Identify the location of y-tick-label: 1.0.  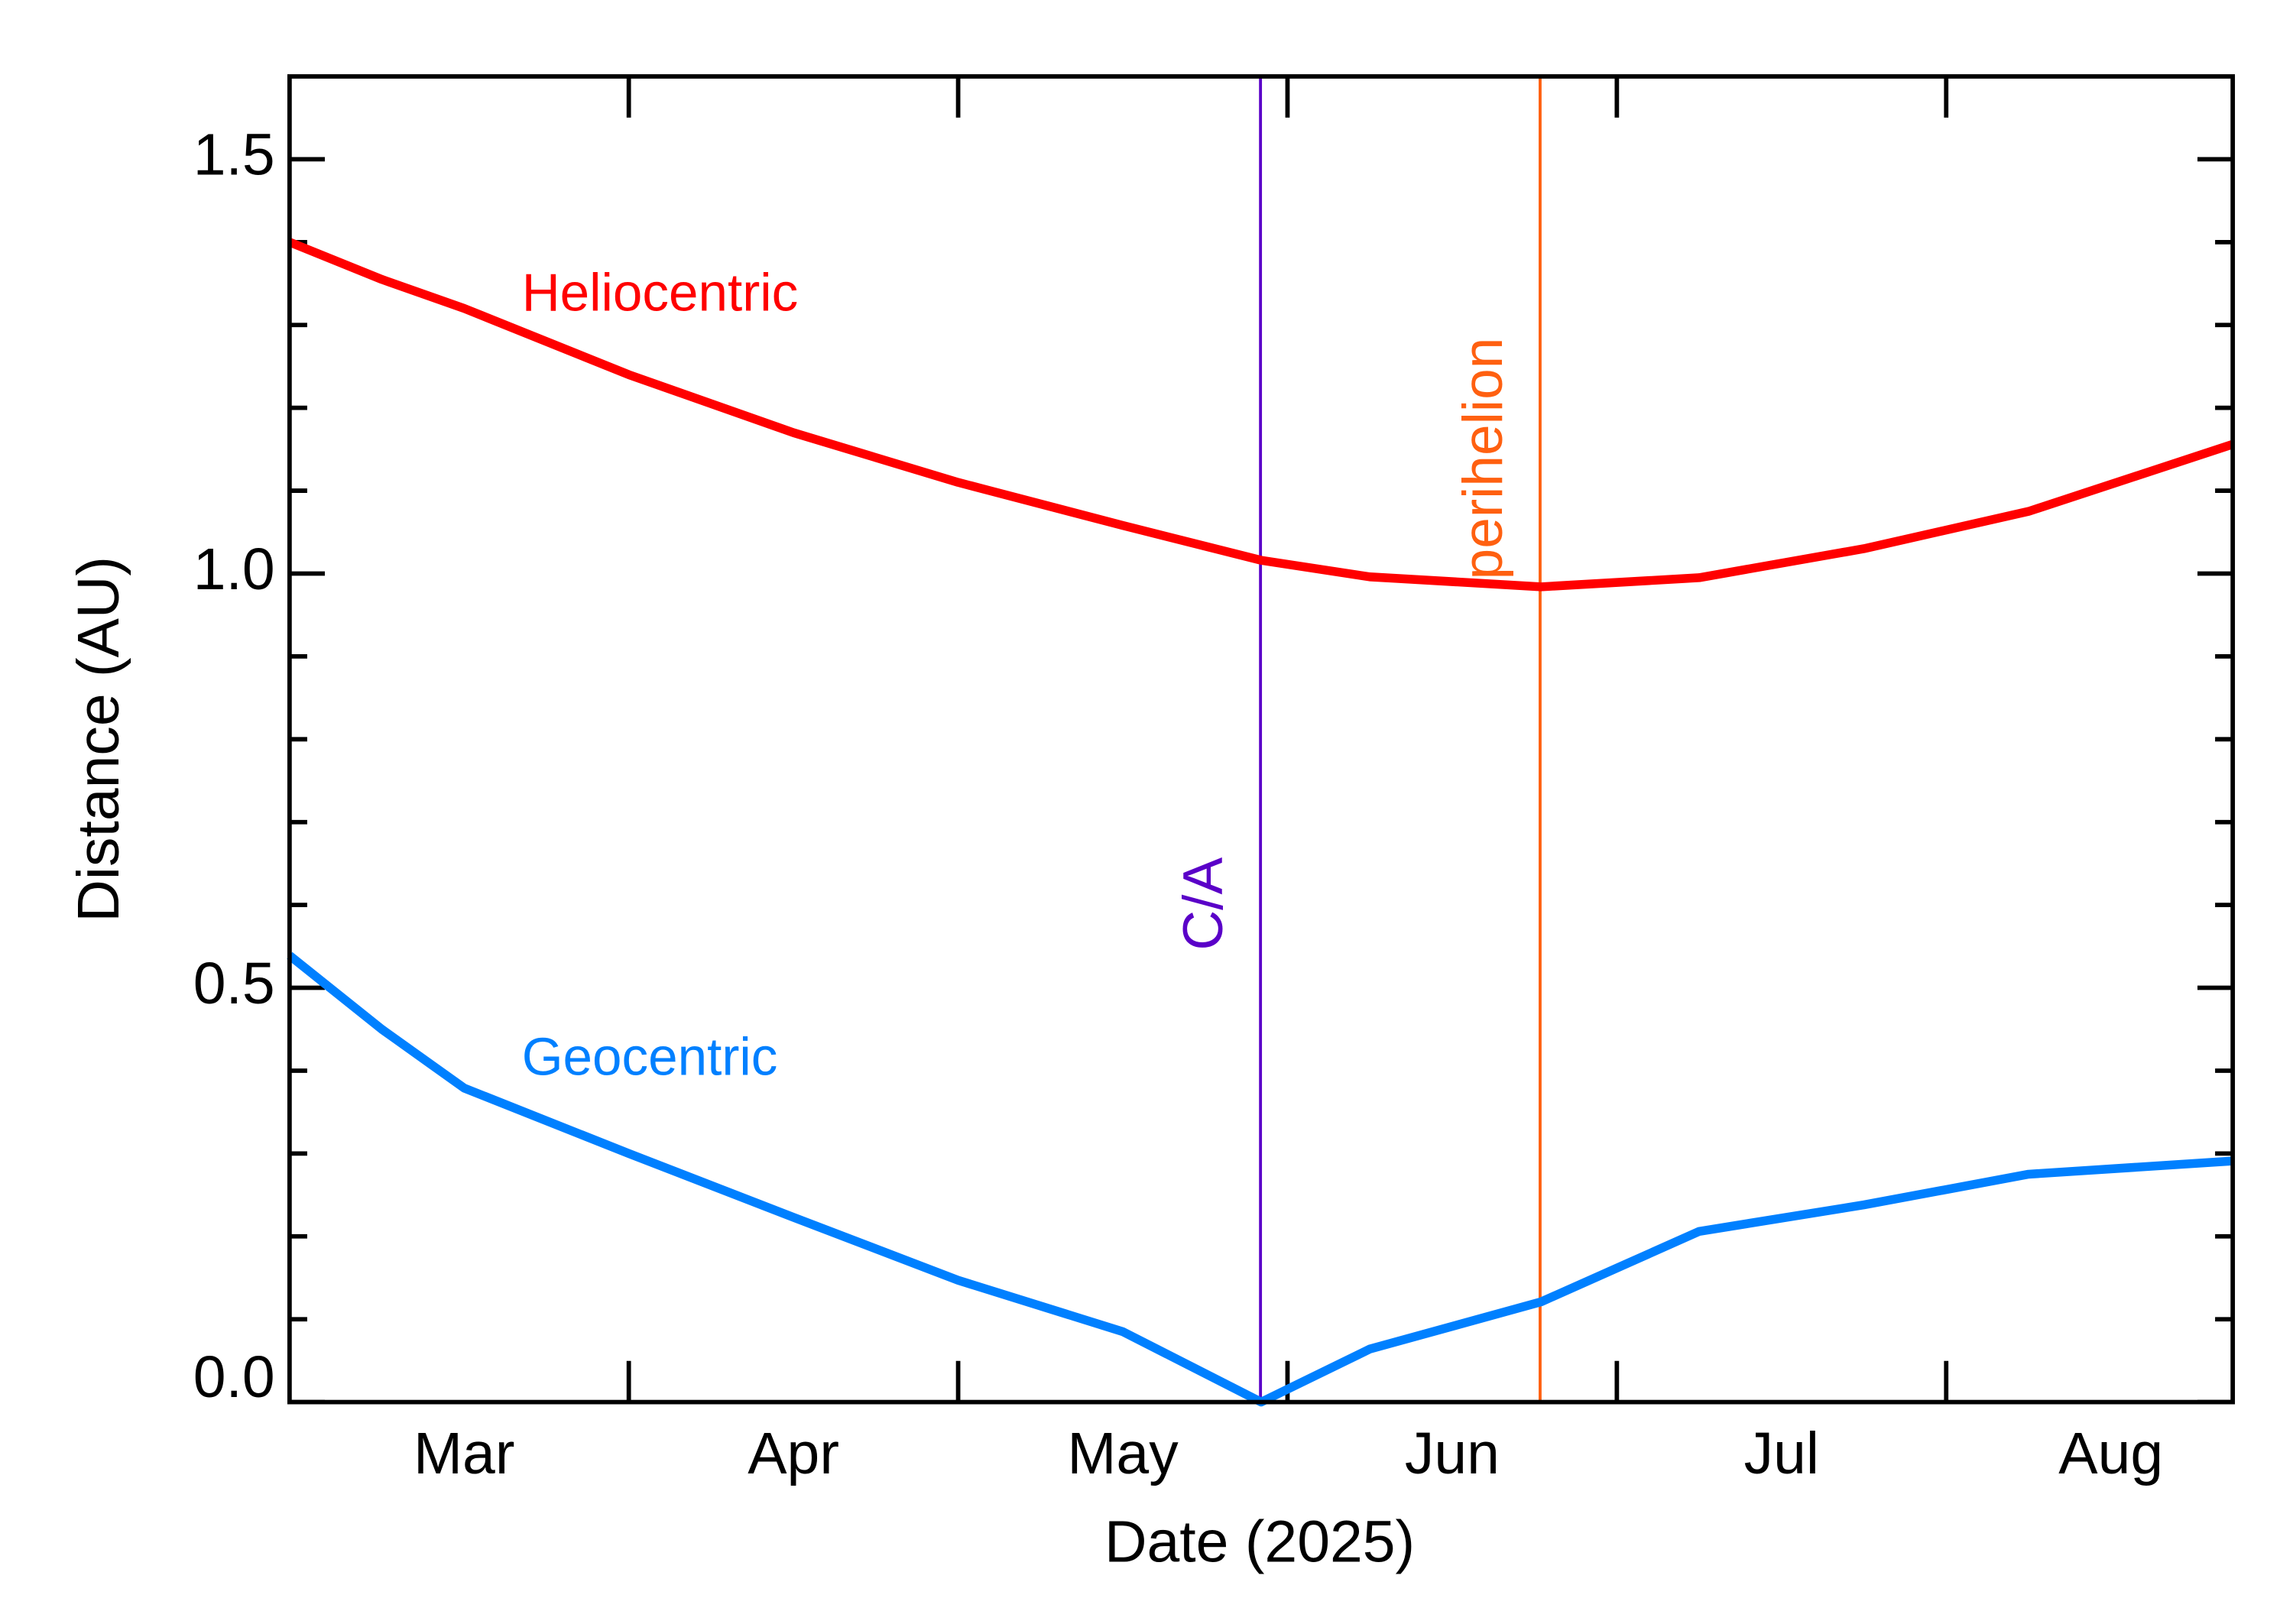
(234, 569).